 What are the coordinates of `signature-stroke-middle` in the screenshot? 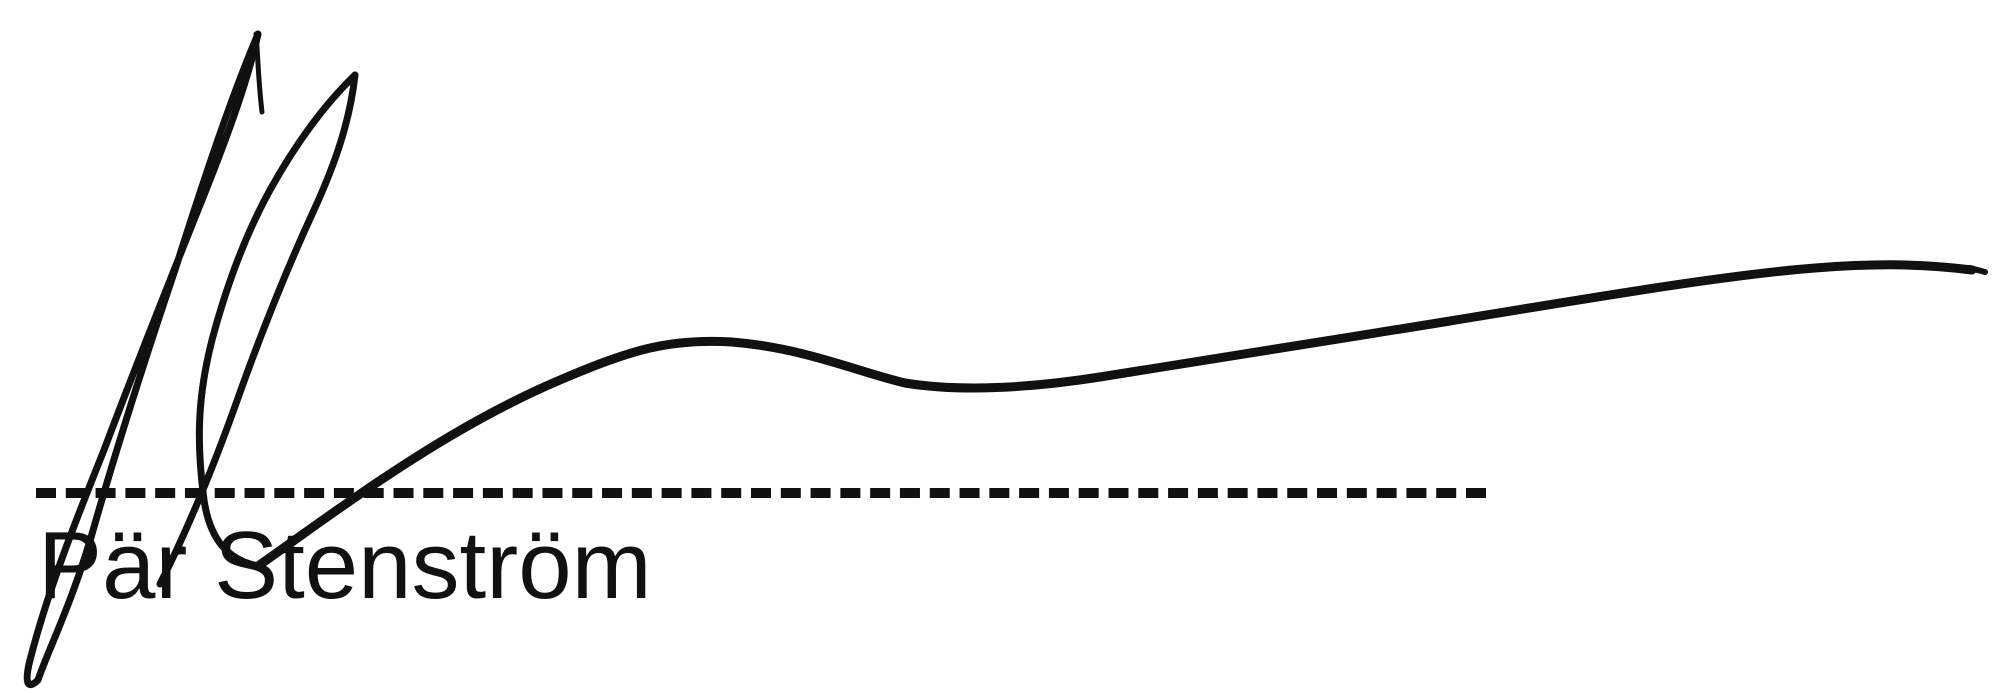 It's located at (259, 73).